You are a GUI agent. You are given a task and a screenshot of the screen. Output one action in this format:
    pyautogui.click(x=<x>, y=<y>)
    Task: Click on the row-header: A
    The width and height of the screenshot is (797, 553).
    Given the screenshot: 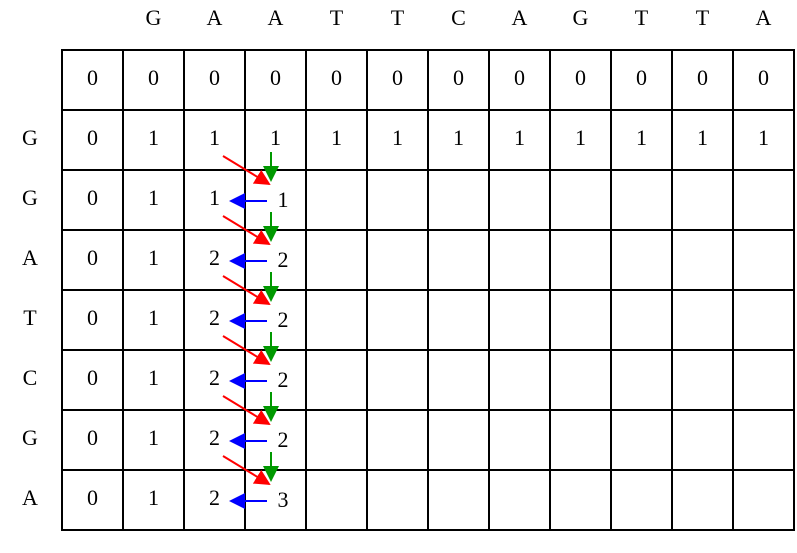 What is the action you would take?
    pyautogui.click(x=30, y=257)
    